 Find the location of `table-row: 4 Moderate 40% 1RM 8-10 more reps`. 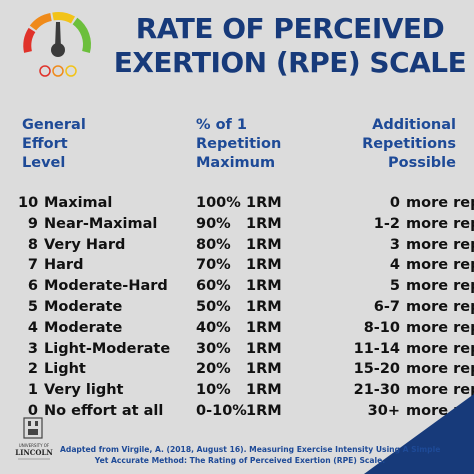

table-row: 4 Moderate 40% 1RM 8-10 more reps is located at coordinates (237, 328).